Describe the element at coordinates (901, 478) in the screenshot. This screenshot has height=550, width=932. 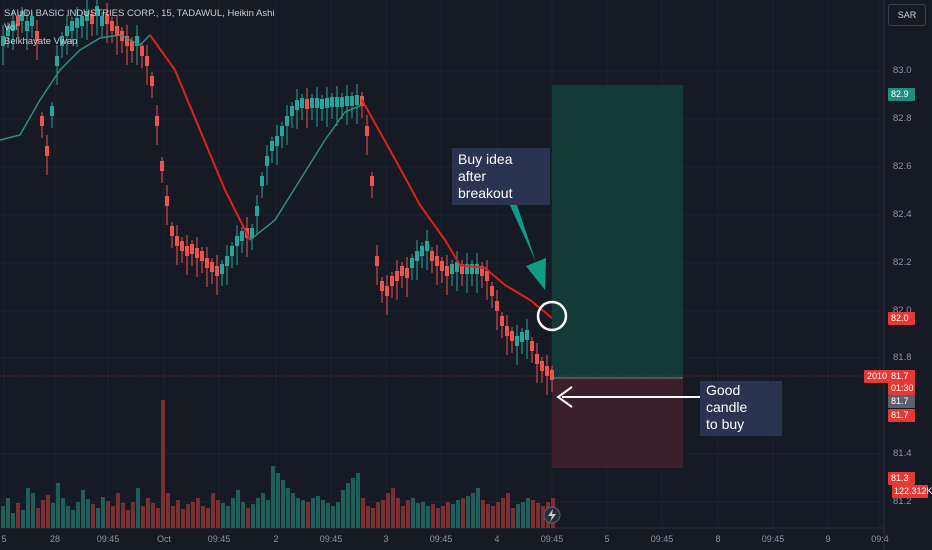
I see `stop-price-label: 81.3` at that location.